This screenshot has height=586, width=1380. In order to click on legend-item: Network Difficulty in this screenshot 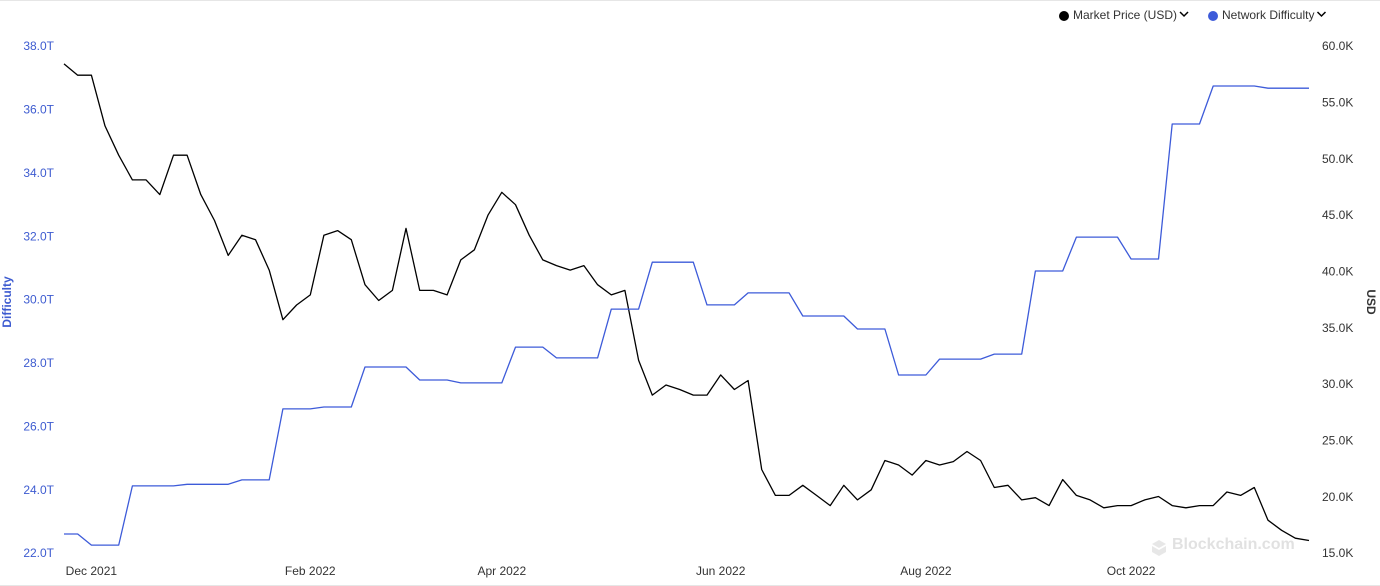, I will do `click(1267, 15)`.